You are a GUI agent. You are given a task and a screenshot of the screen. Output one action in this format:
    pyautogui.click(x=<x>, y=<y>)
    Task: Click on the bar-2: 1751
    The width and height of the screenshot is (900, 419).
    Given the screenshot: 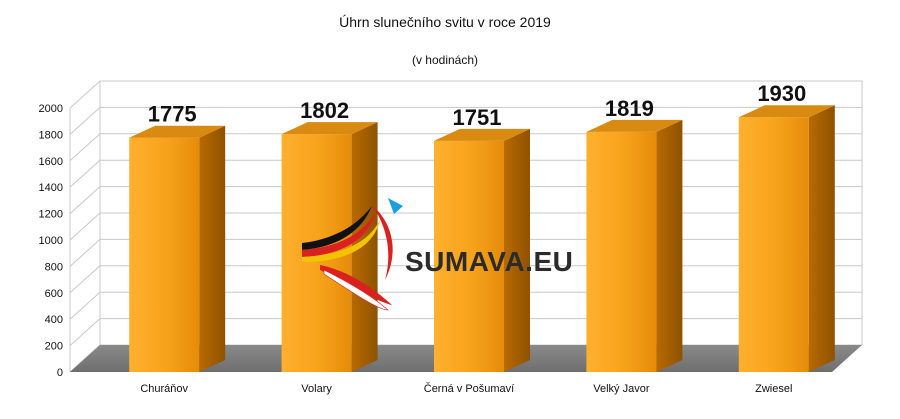 What is the action you would take?
    pyautogui.click(x=482, y=238)
    